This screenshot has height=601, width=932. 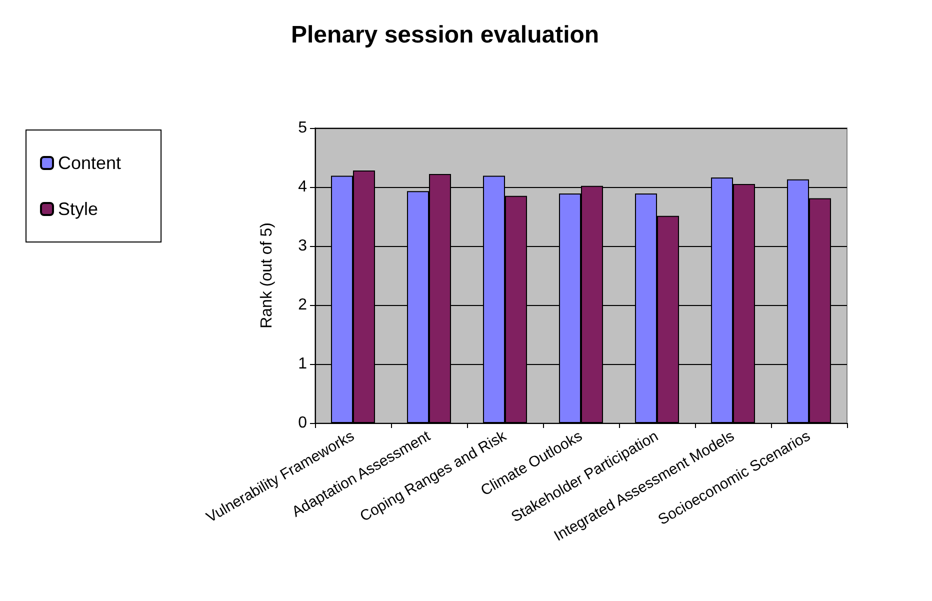 I want to click on legend-label: Style, so click(x=78, y=209).